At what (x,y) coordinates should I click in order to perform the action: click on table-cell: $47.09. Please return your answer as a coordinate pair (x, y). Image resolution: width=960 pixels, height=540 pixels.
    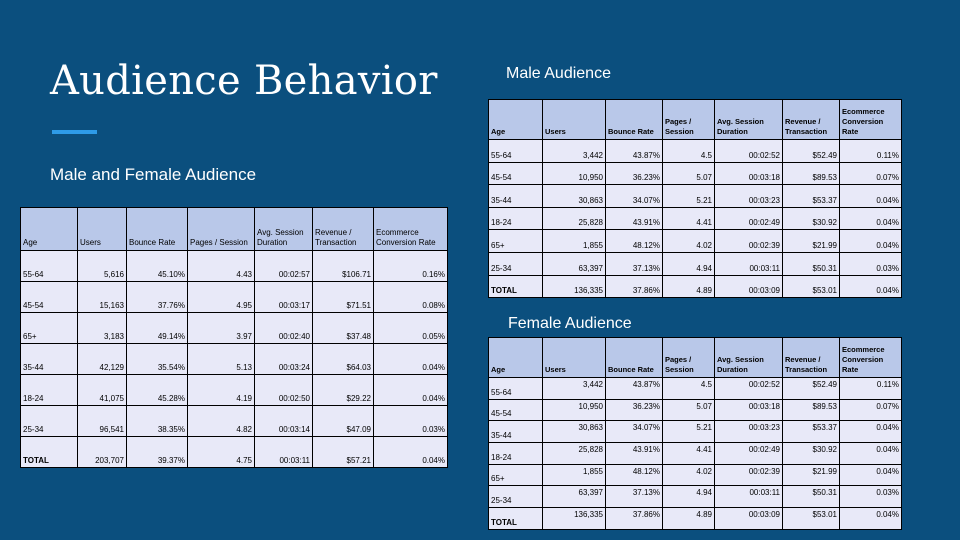
    Looking at the image, I should click on (343, 421).